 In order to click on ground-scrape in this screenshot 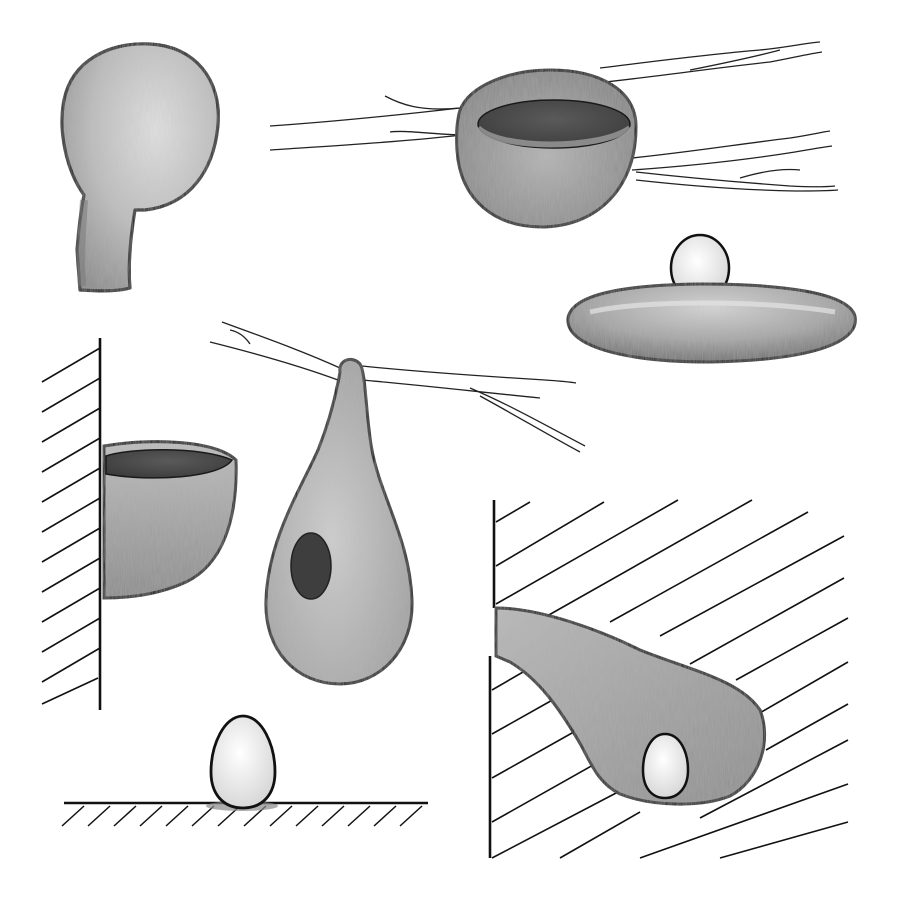, I will do `click(245, 771)`.